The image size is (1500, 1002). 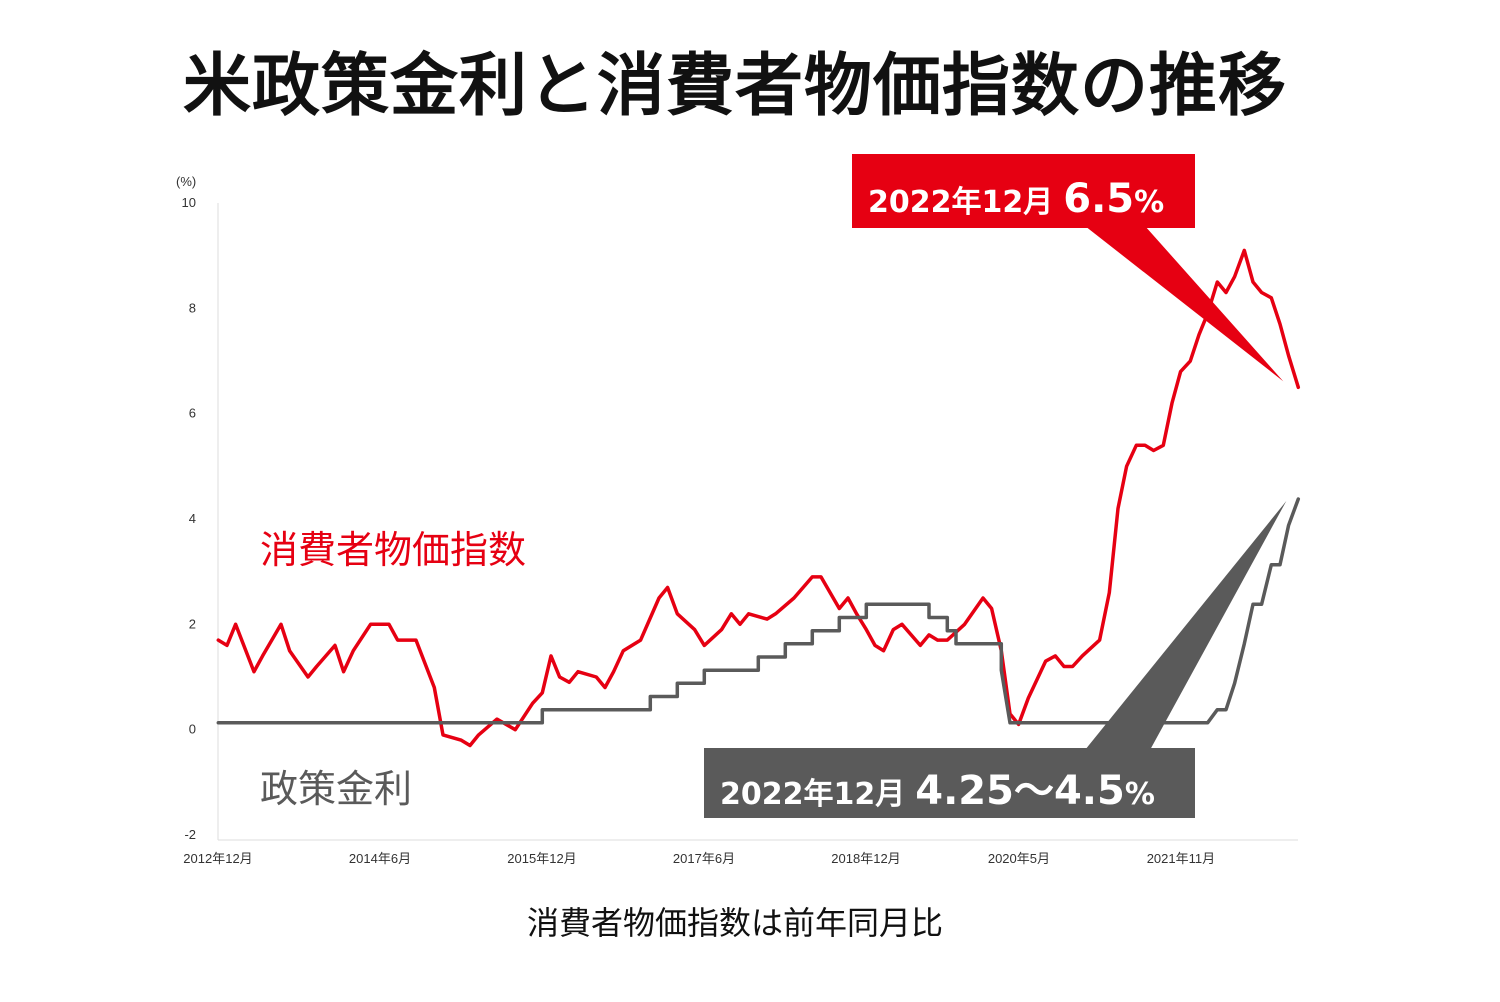 I want to click on series-label-cpi: 消費者物価指数, so click(x=393, y=550).